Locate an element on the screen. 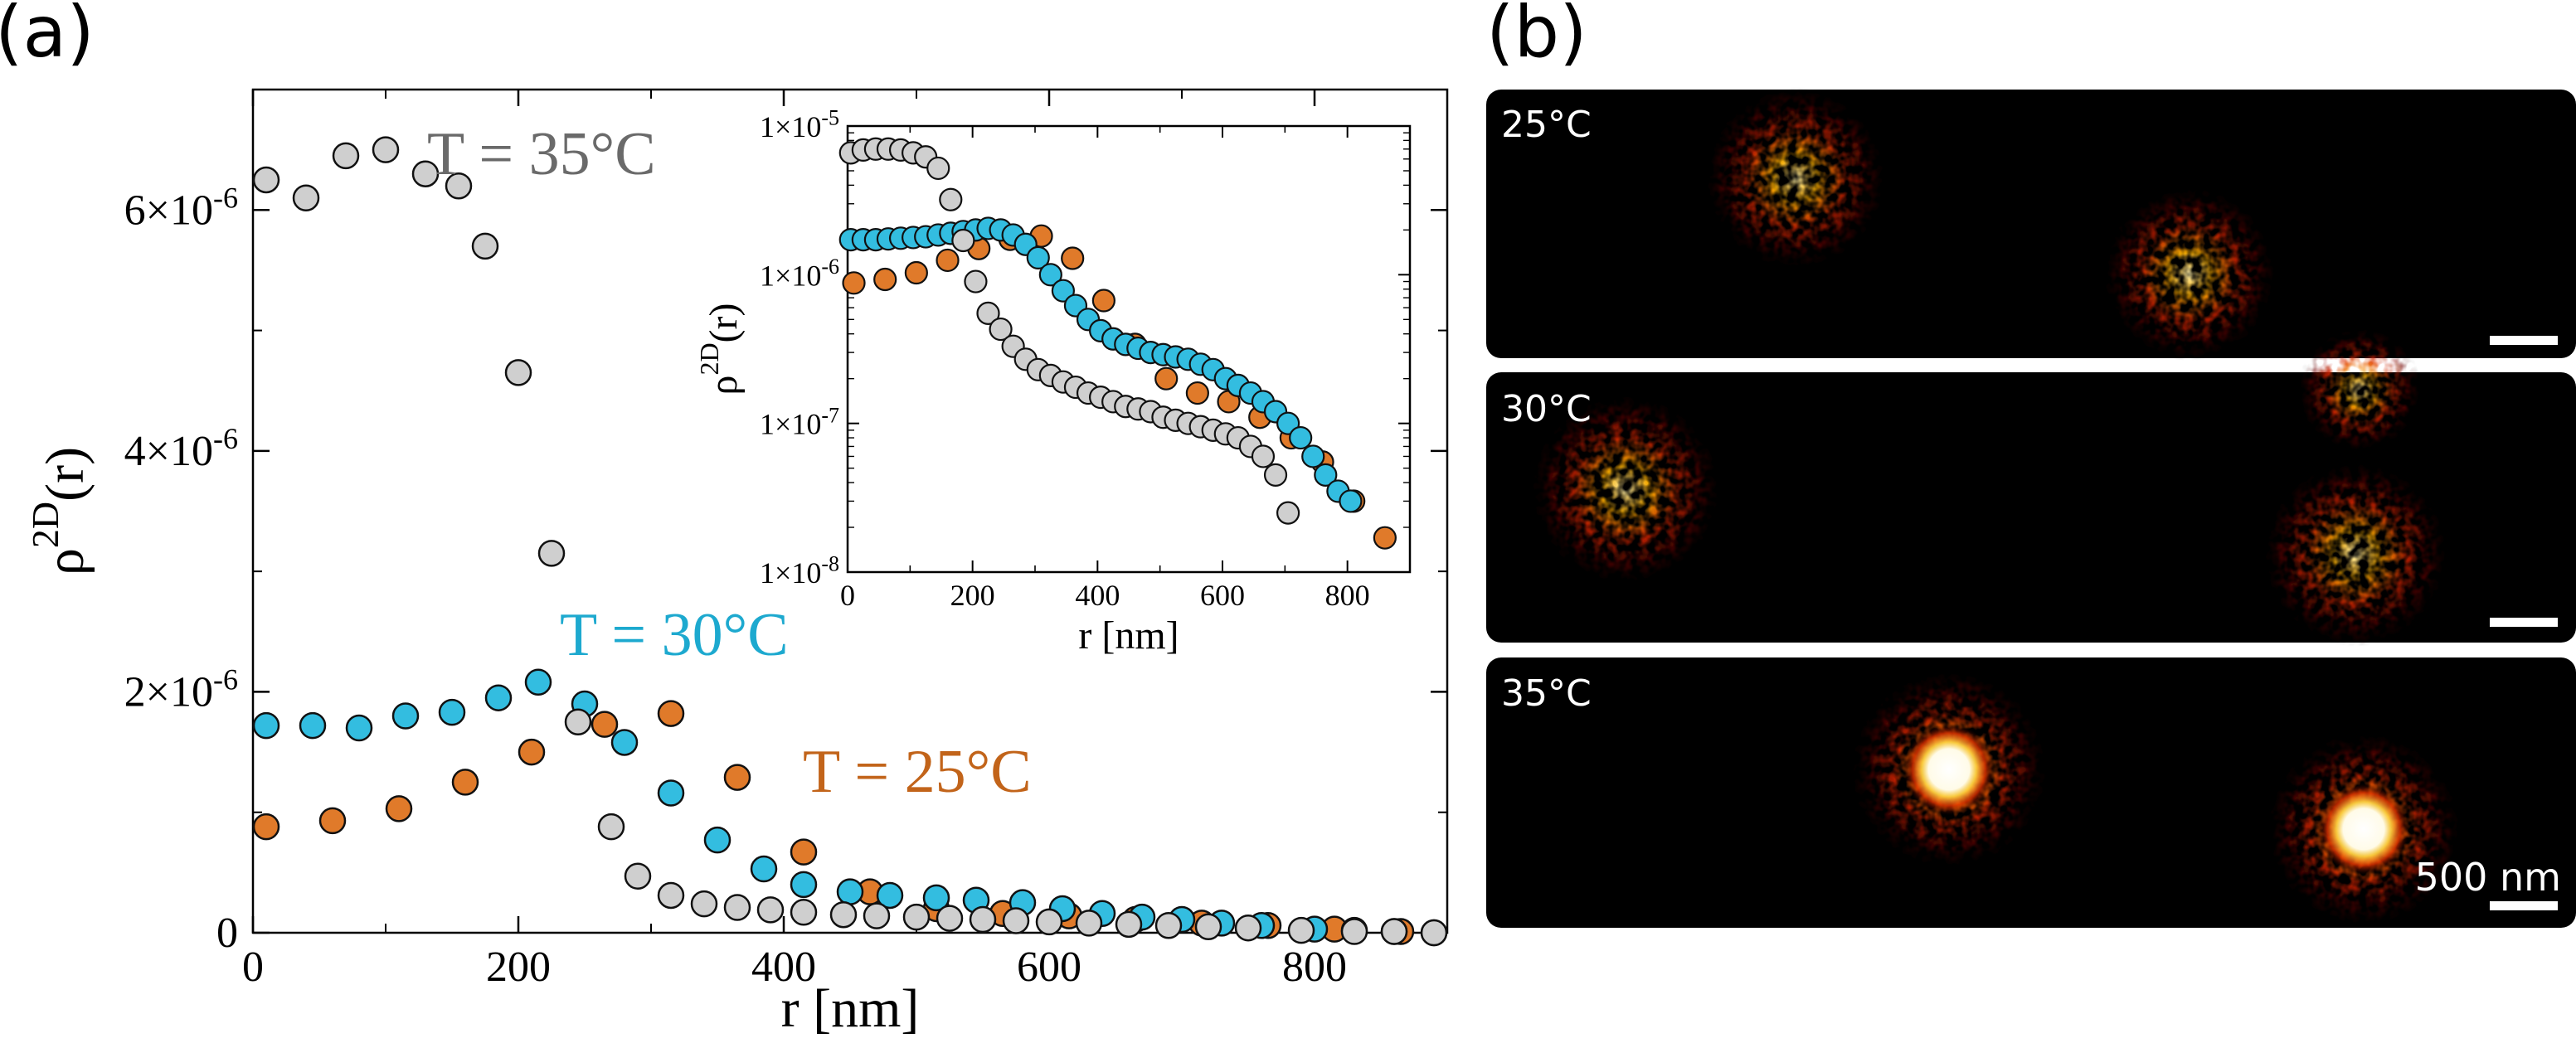  inset-y-tick-label: 1×10⁻⁵ is located at coordinates (800, 124).